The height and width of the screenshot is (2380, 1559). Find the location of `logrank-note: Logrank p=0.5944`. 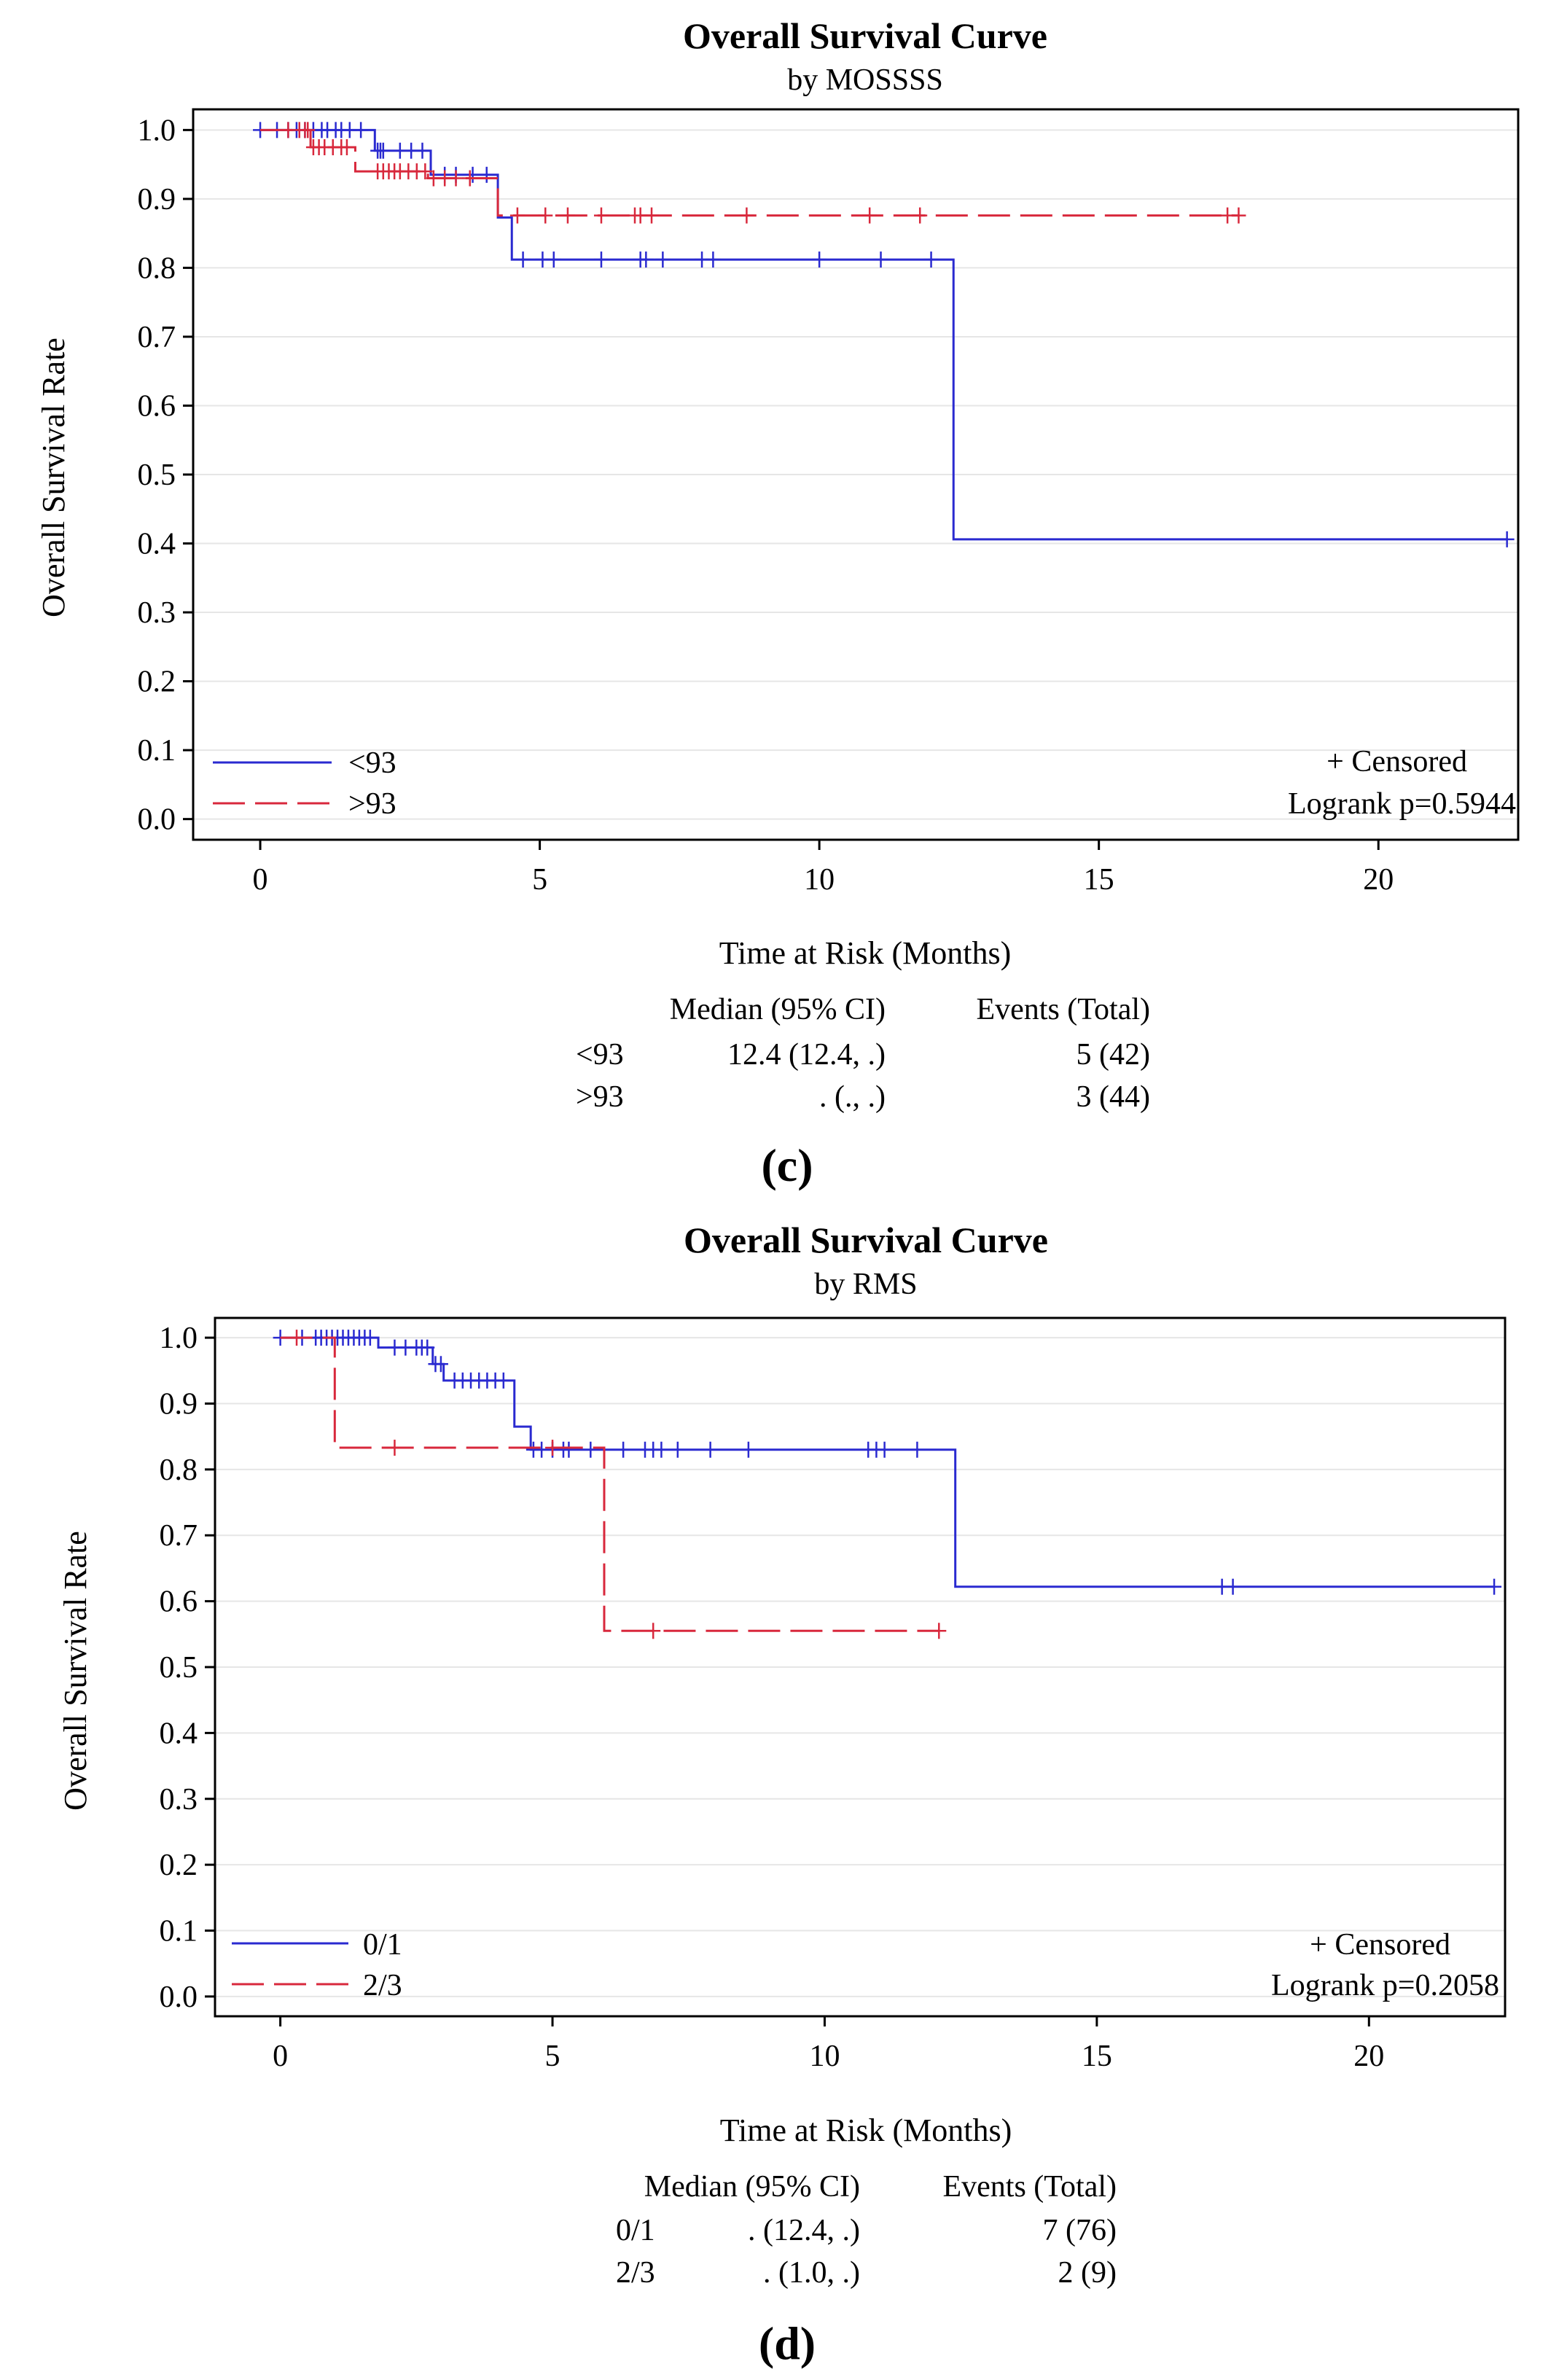

logrank-note: Logrank p=0.5944 is located at coordinates (1402, 804).